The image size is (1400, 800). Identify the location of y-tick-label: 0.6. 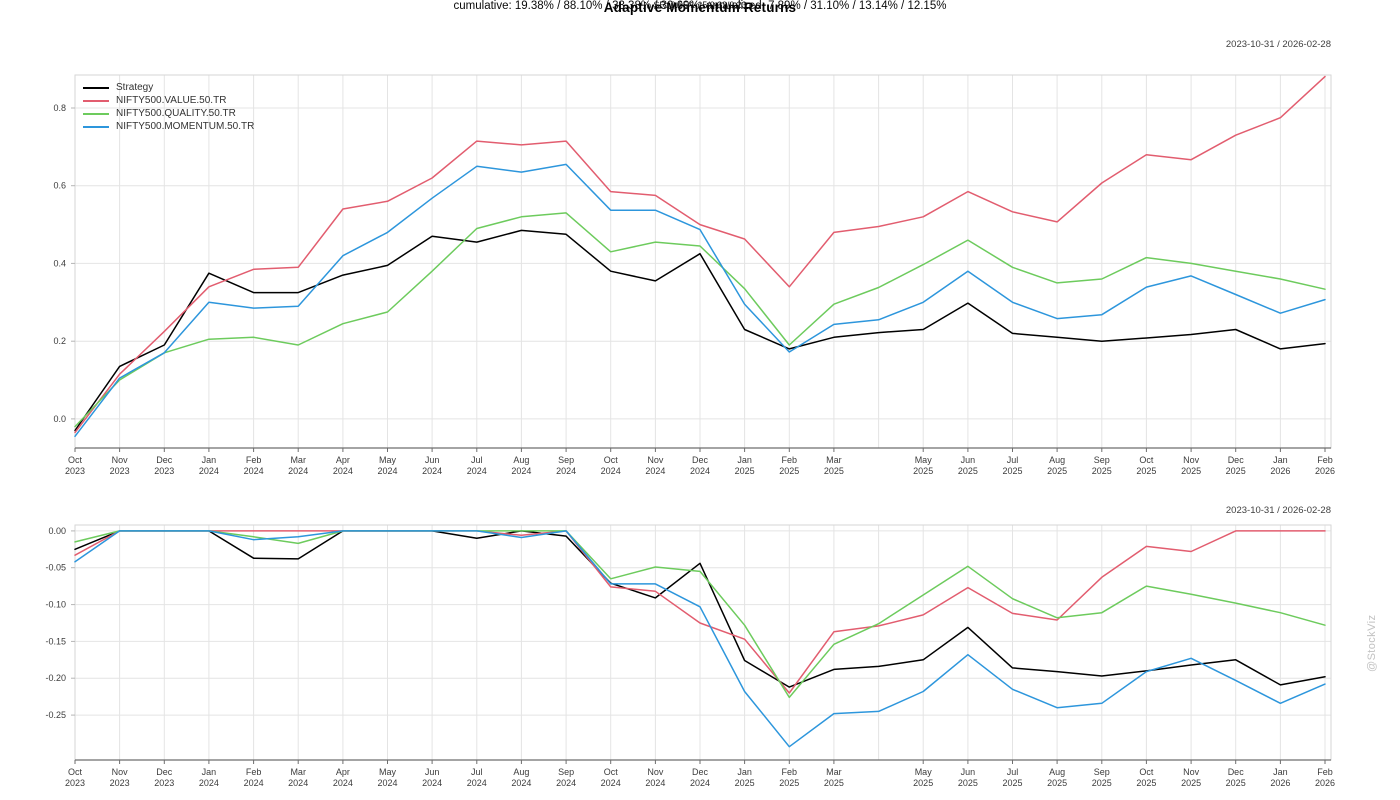
(59, 186).